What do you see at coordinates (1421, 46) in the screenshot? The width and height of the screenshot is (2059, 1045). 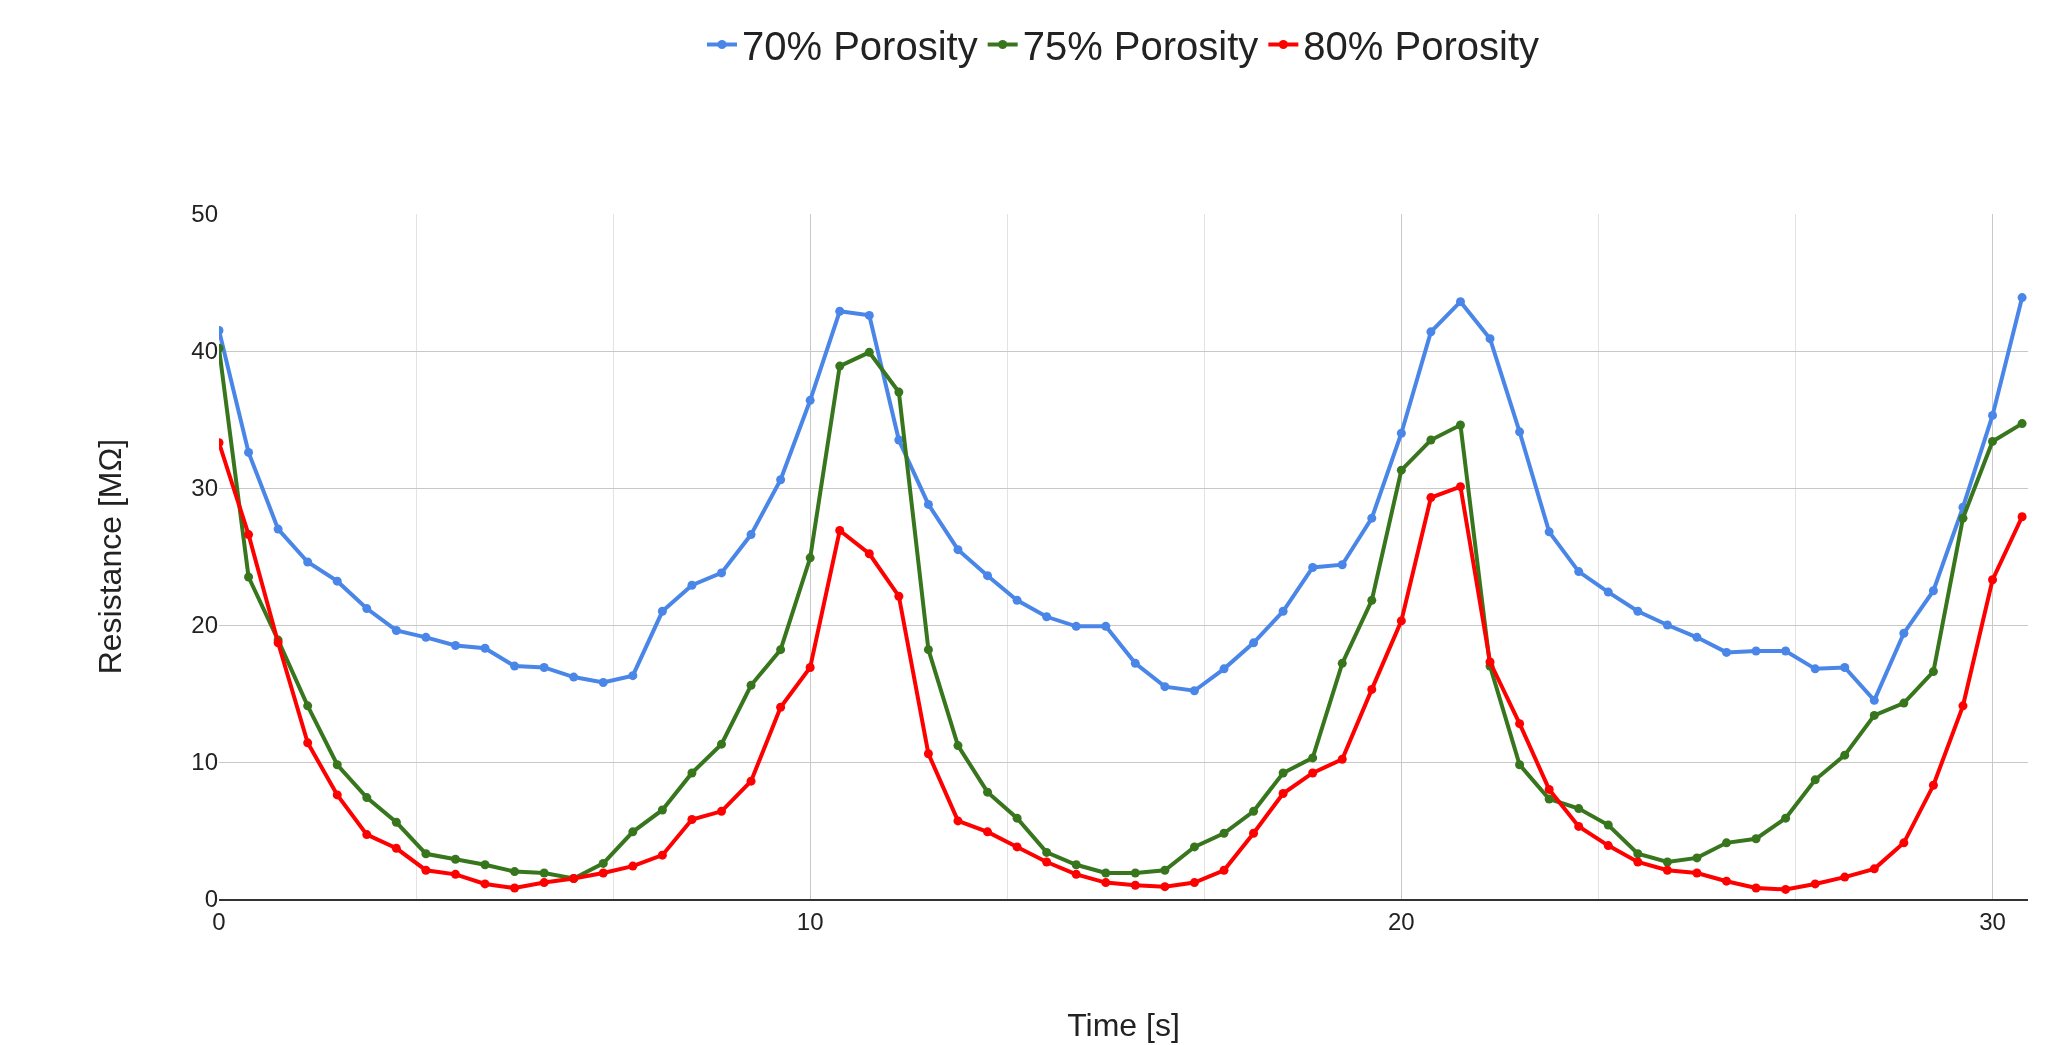 I see `legend-label: 80% Porosity` at bounding box center [1421, 46].